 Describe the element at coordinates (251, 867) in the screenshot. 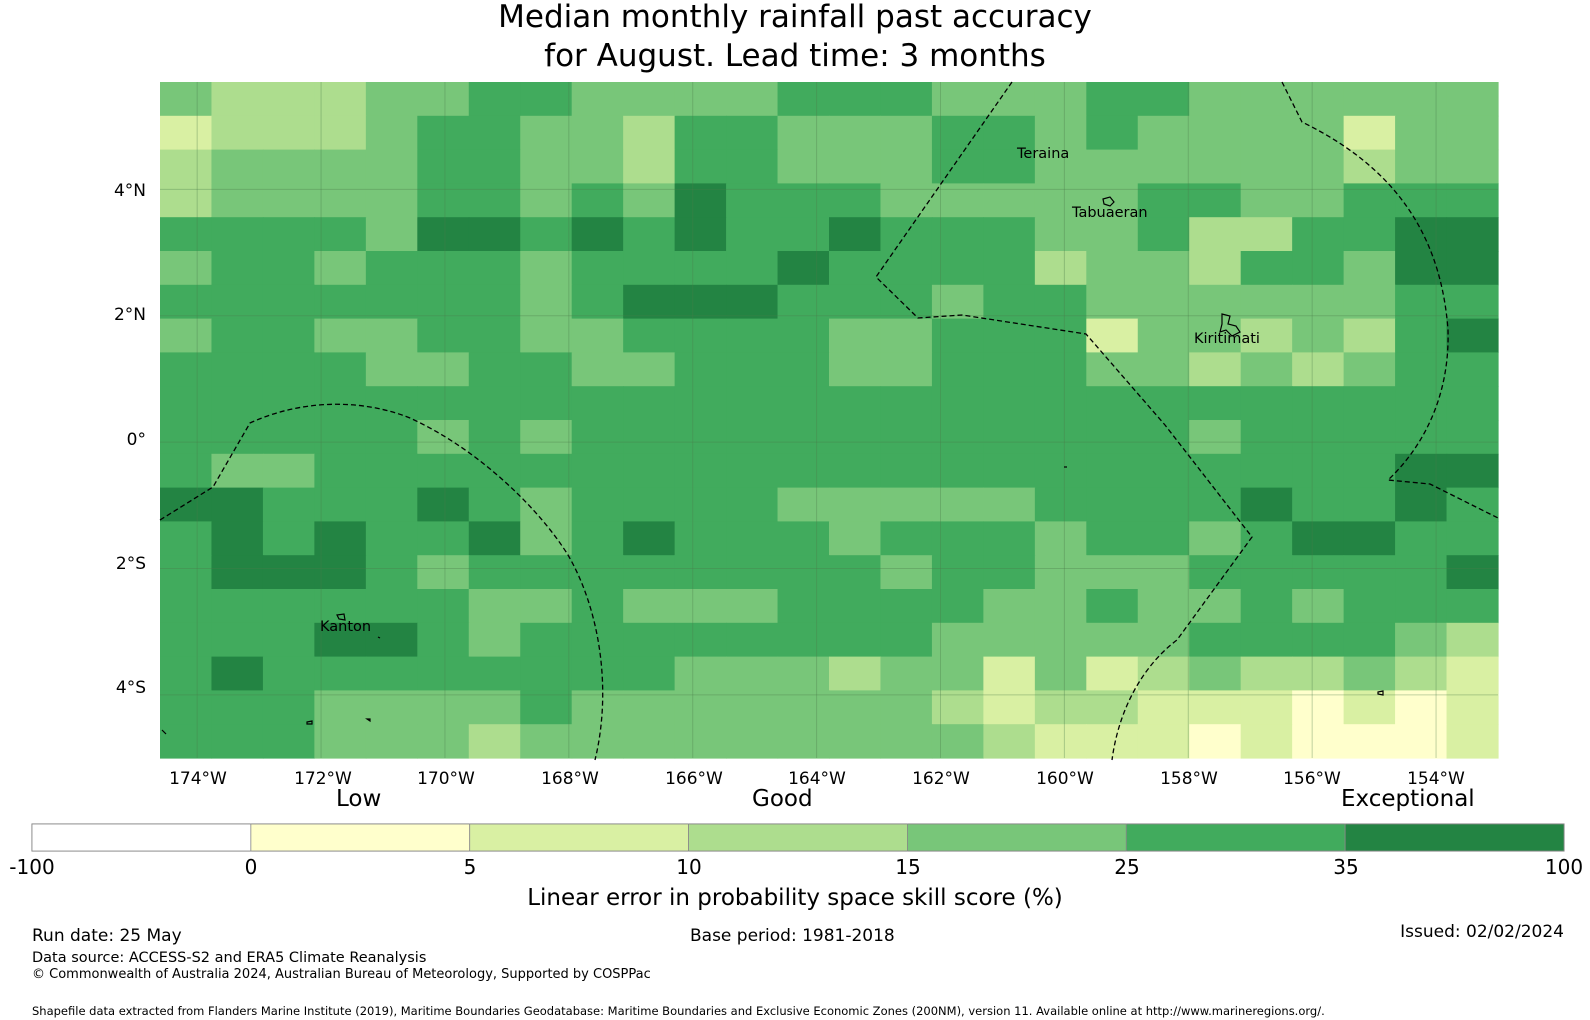

I see `colorbar-tick: 0` at that location.